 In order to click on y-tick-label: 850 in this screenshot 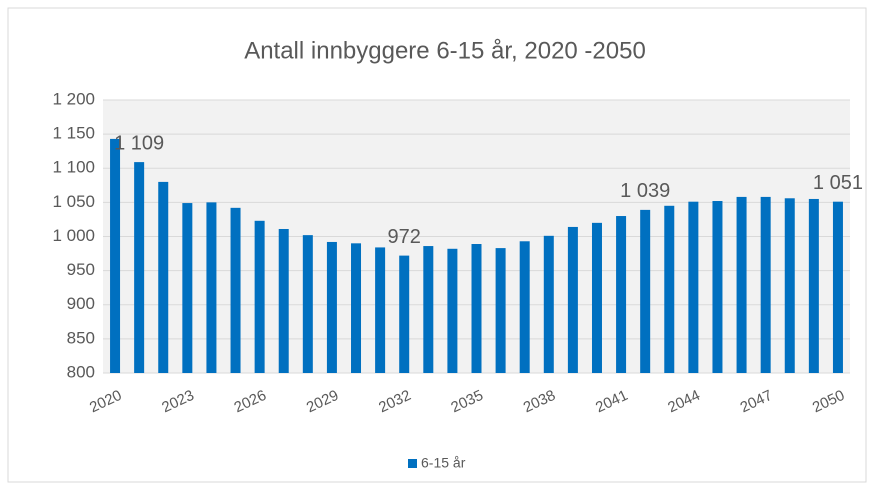, I will do `click(81, 337)`.